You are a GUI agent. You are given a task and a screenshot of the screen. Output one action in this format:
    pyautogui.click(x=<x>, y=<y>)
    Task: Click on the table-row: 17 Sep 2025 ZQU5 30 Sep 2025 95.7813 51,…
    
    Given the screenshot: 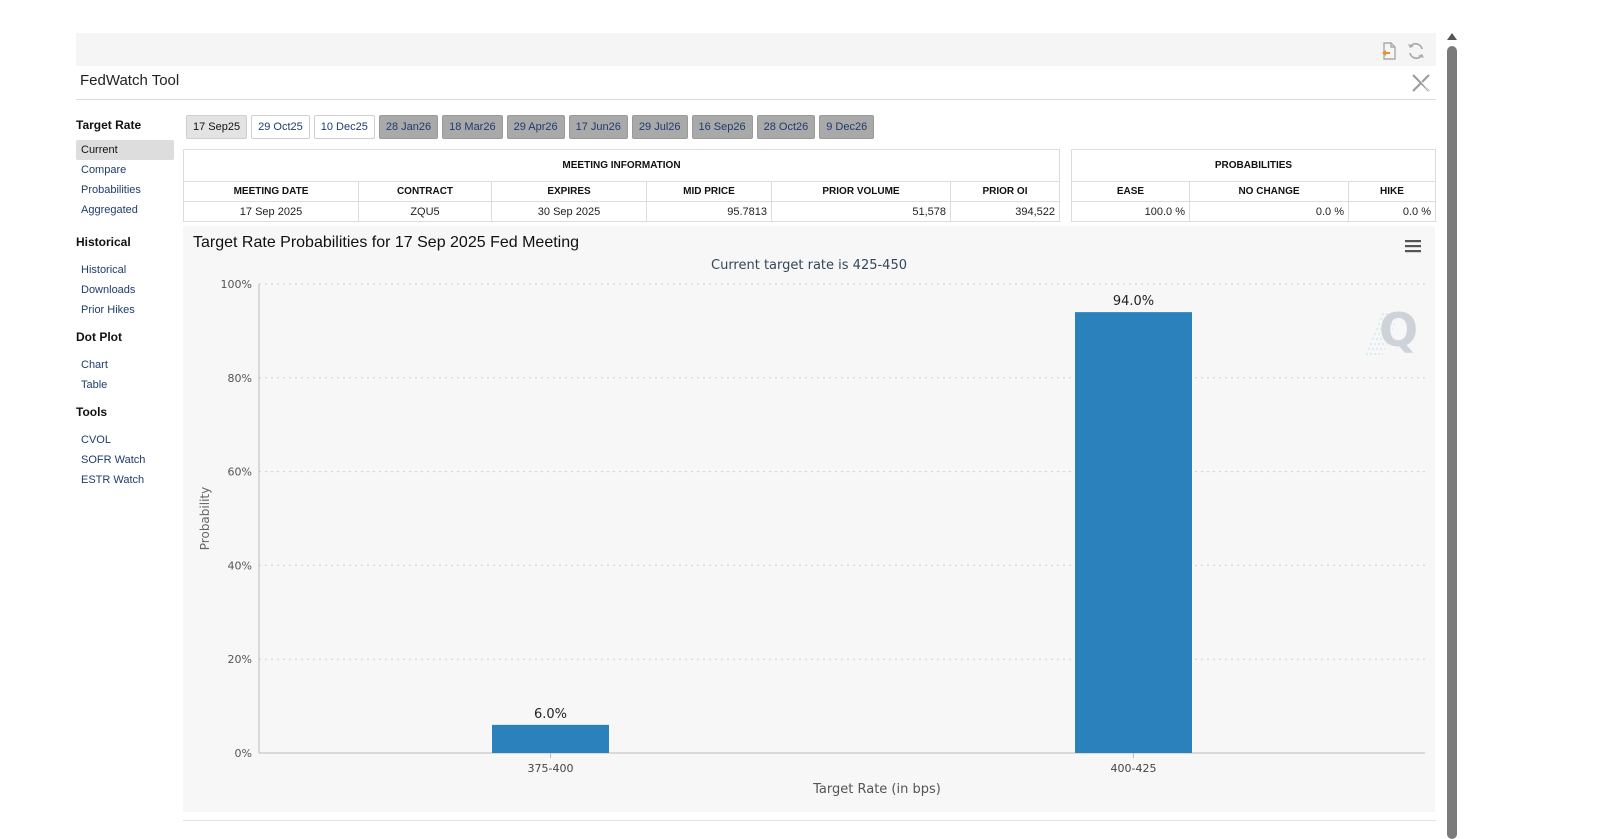 What is the action you would take?
    pyautogui.click(x=621, y=211)
    